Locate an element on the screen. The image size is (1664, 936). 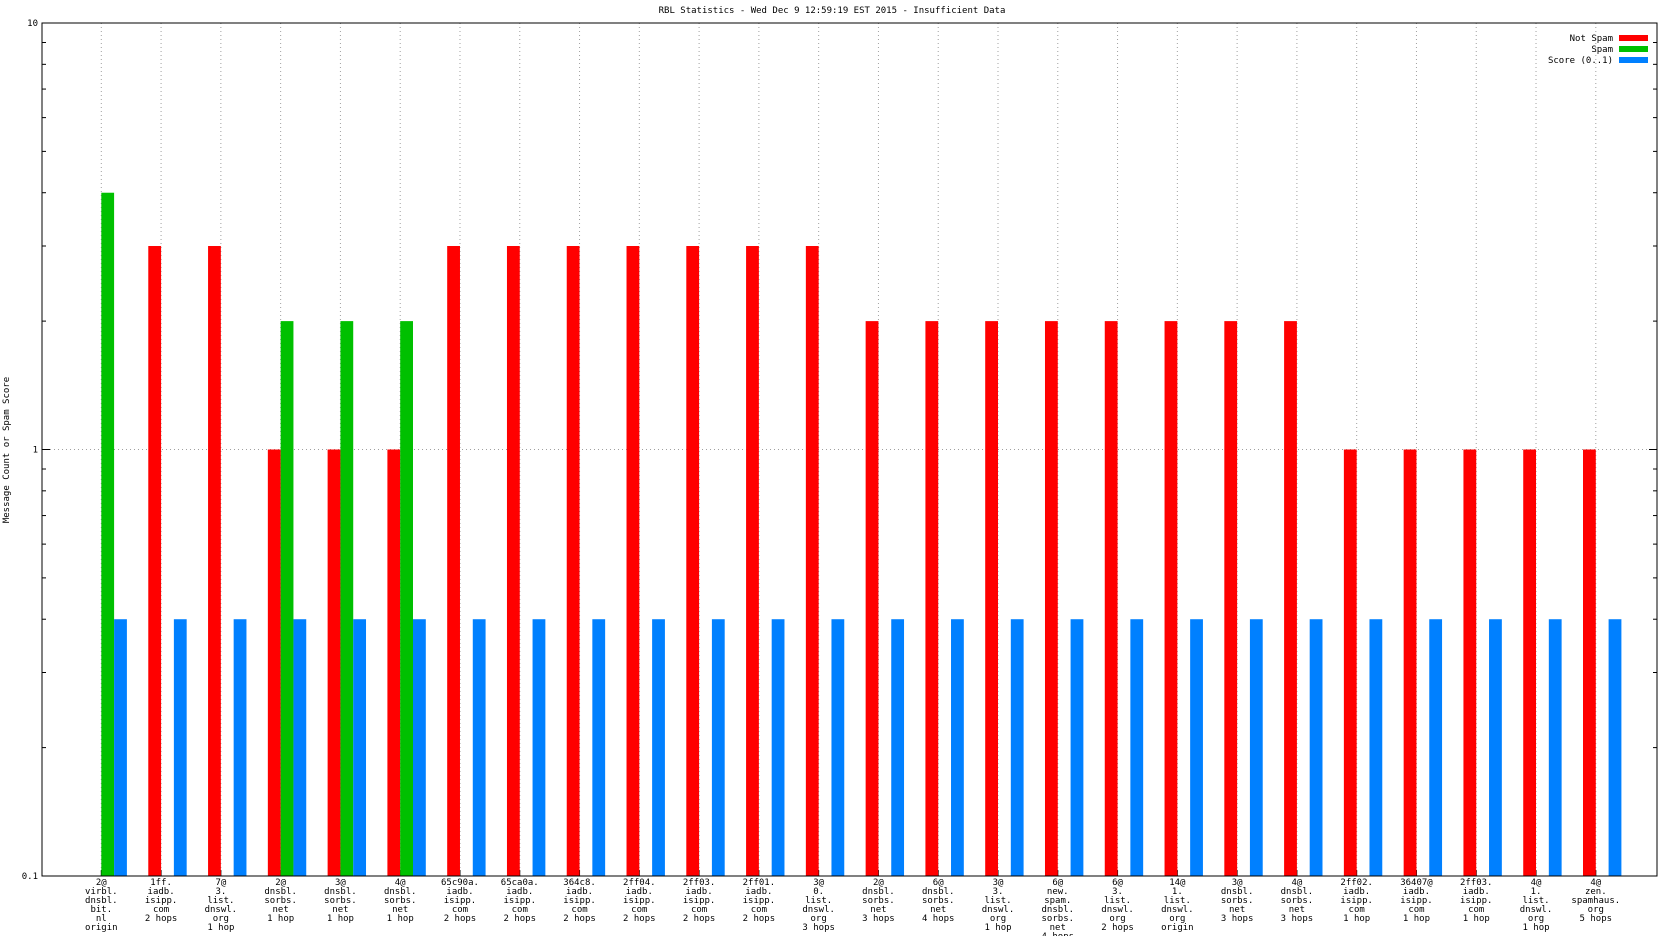
x-tick-label: bit. is located at coordinates (101, 910).